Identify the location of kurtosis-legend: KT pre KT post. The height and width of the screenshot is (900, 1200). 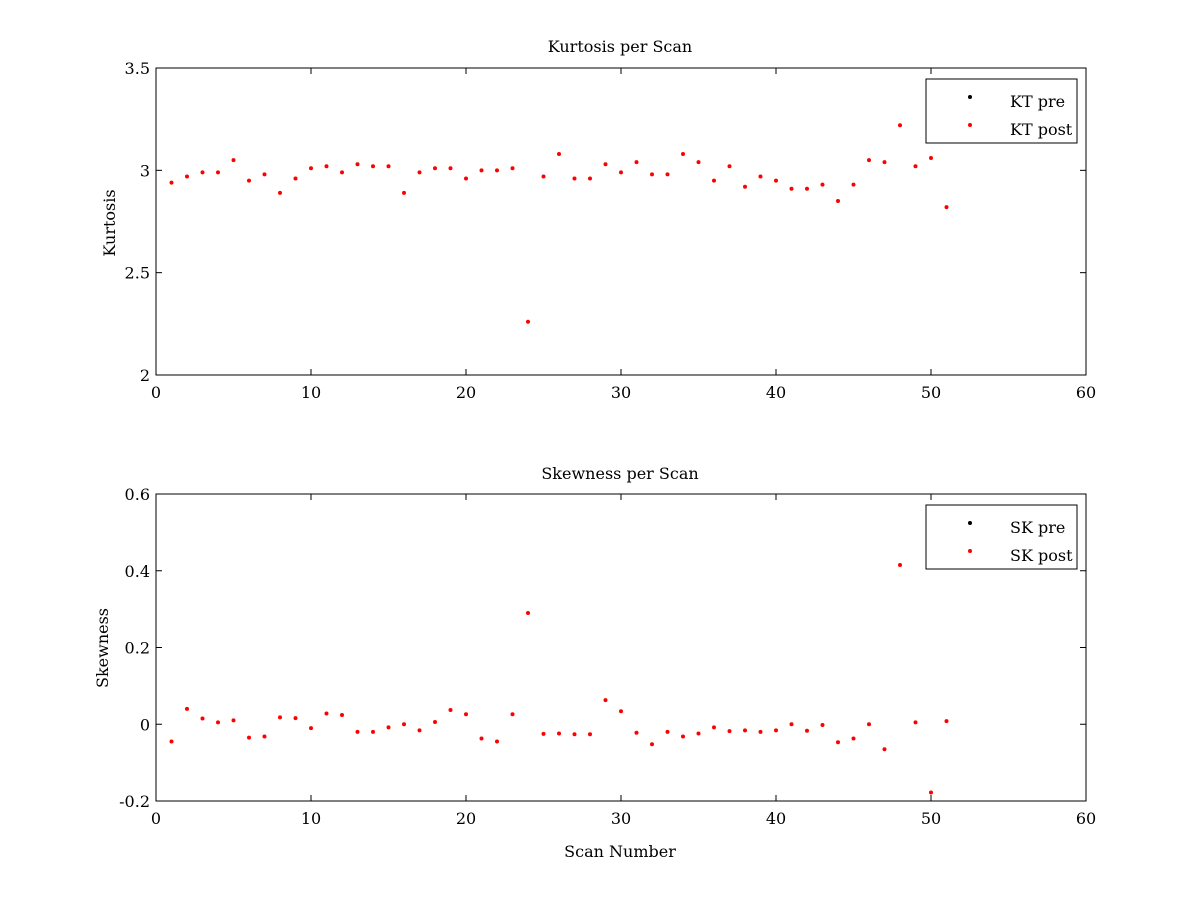
(1001, 111).